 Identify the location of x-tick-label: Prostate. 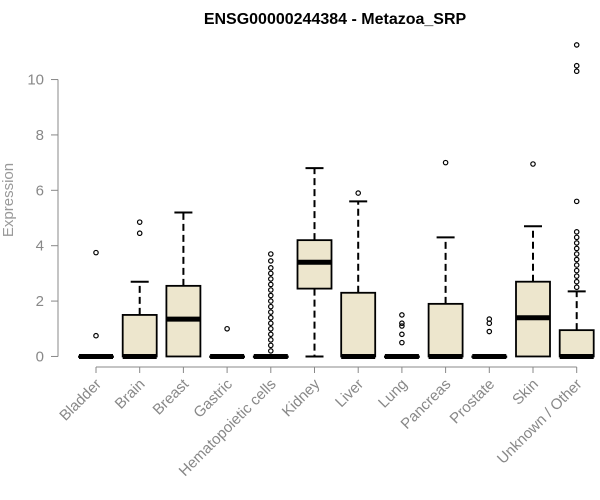
(473, 402).